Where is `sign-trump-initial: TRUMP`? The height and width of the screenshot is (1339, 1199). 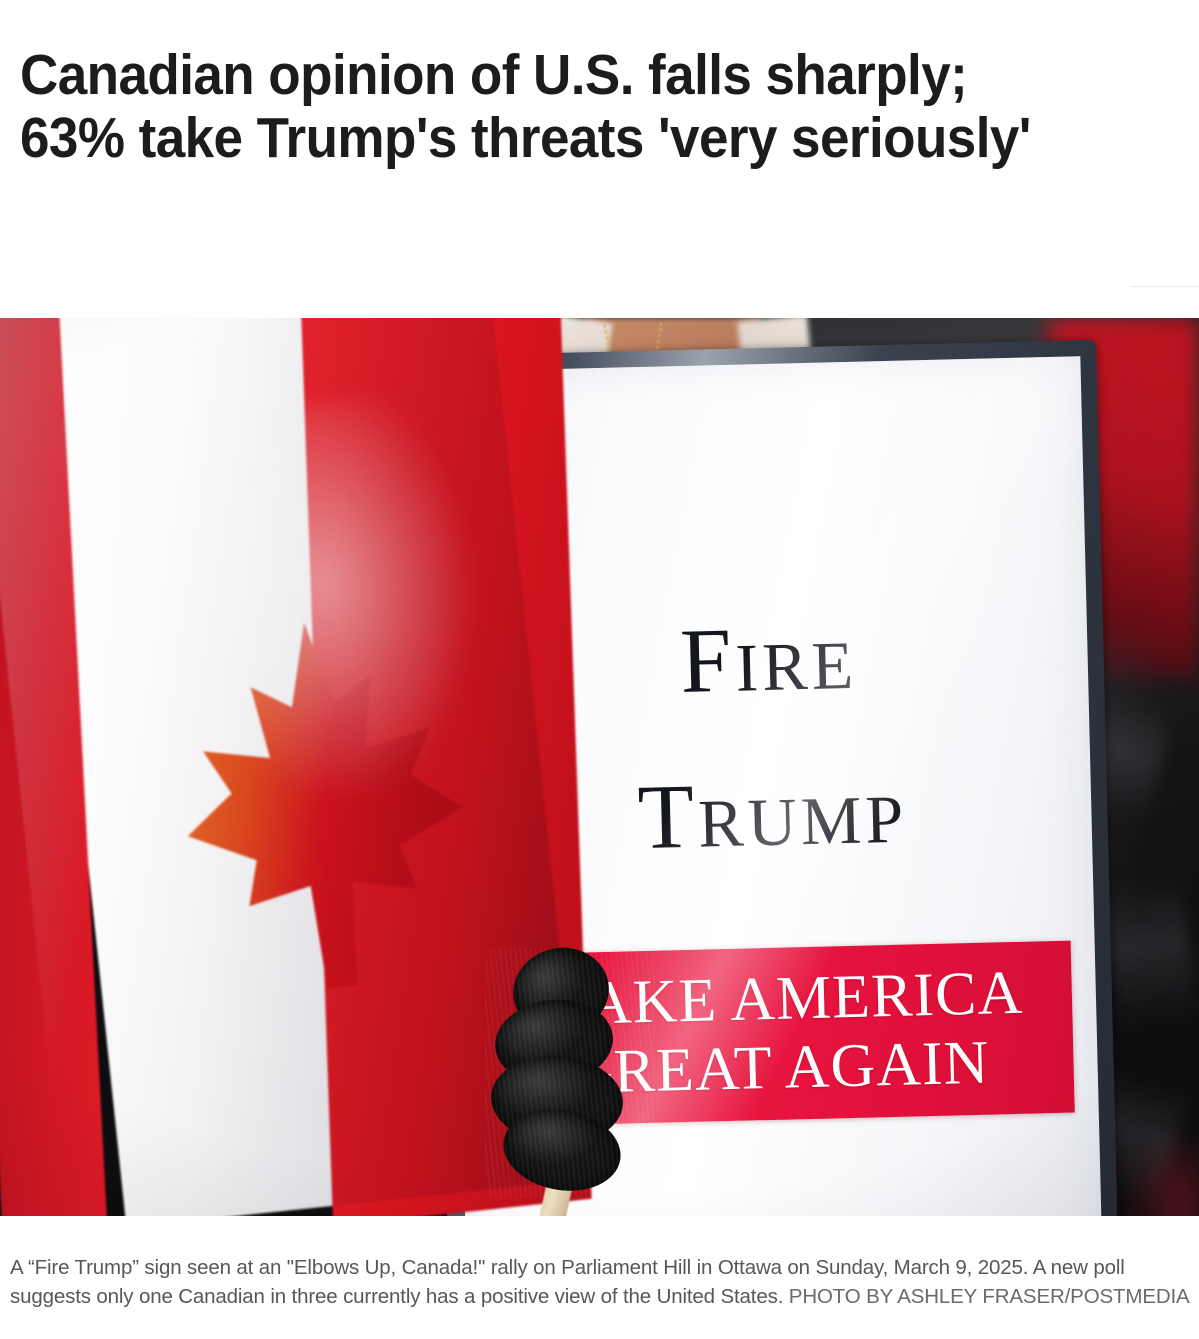
sign-trump-initial: TRUMP is located at coordinates (772, 816).